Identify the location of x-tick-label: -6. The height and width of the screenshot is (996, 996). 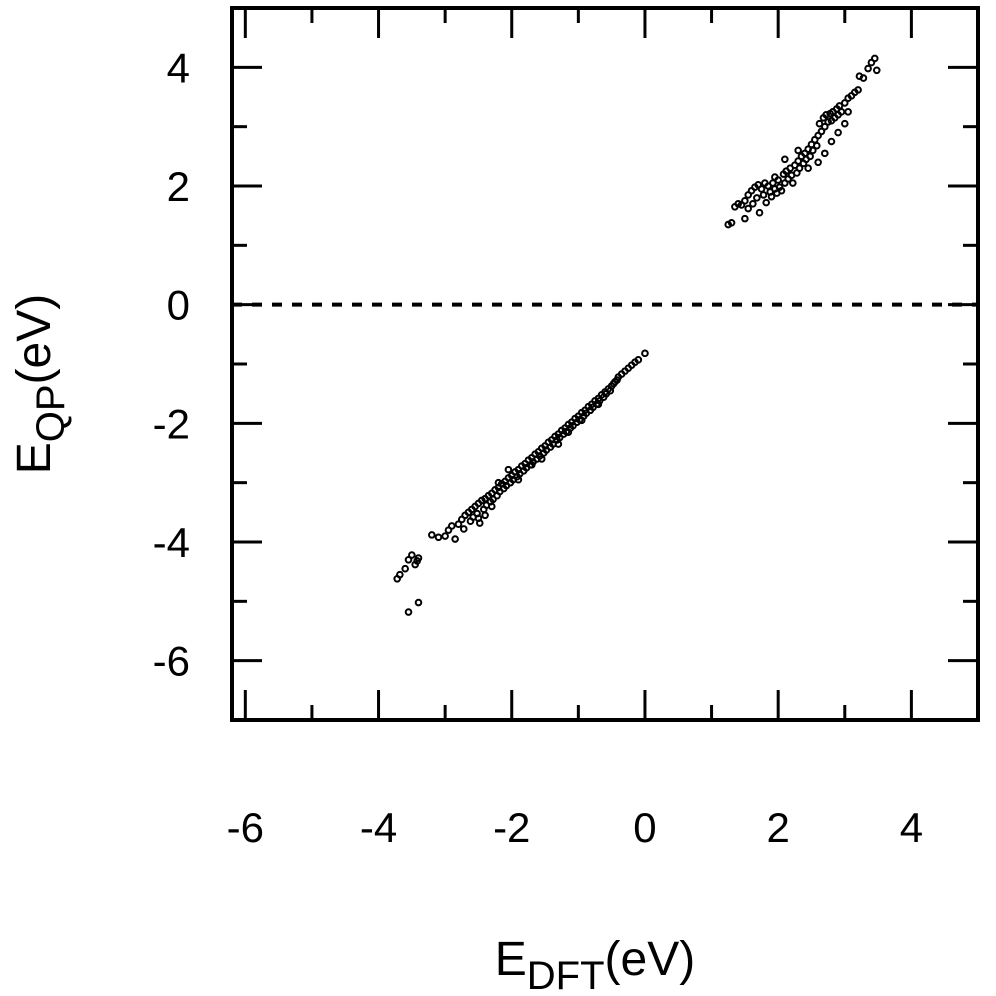
(245, 827).